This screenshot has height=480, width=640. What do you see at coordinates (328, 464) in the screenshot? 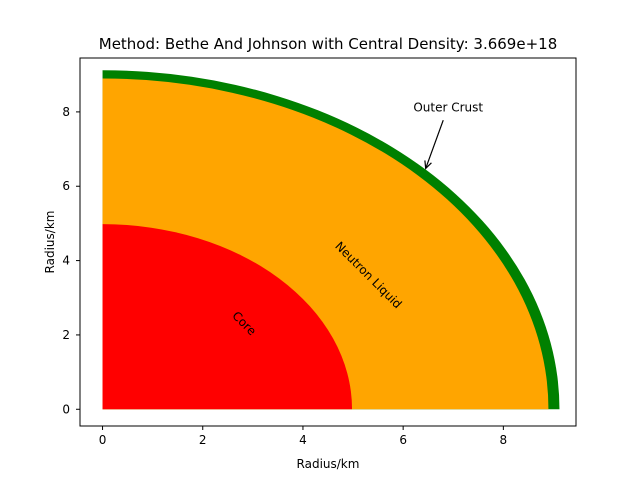
I see `x-axis-label: Radius/km` at bounding box center [328, 464].